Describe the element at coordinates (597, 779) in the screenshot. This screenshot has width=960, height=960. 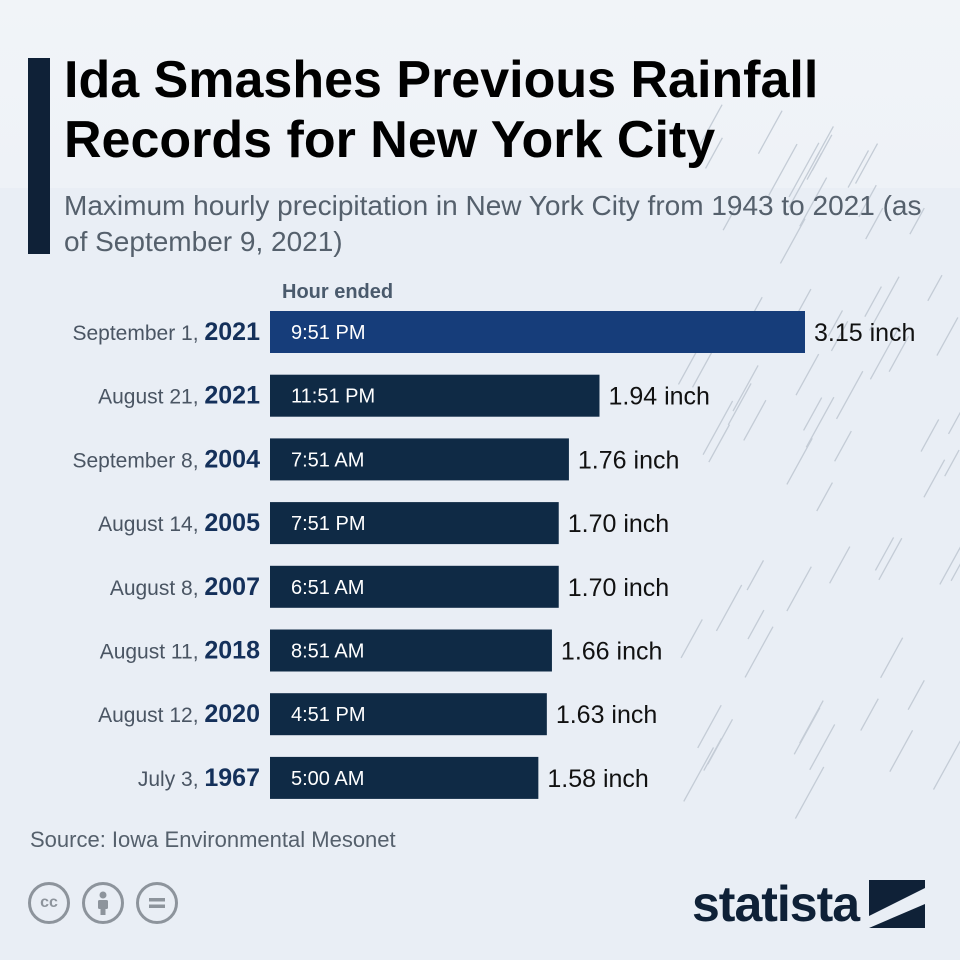
I see `value-label: 1.58 inch` at that location.